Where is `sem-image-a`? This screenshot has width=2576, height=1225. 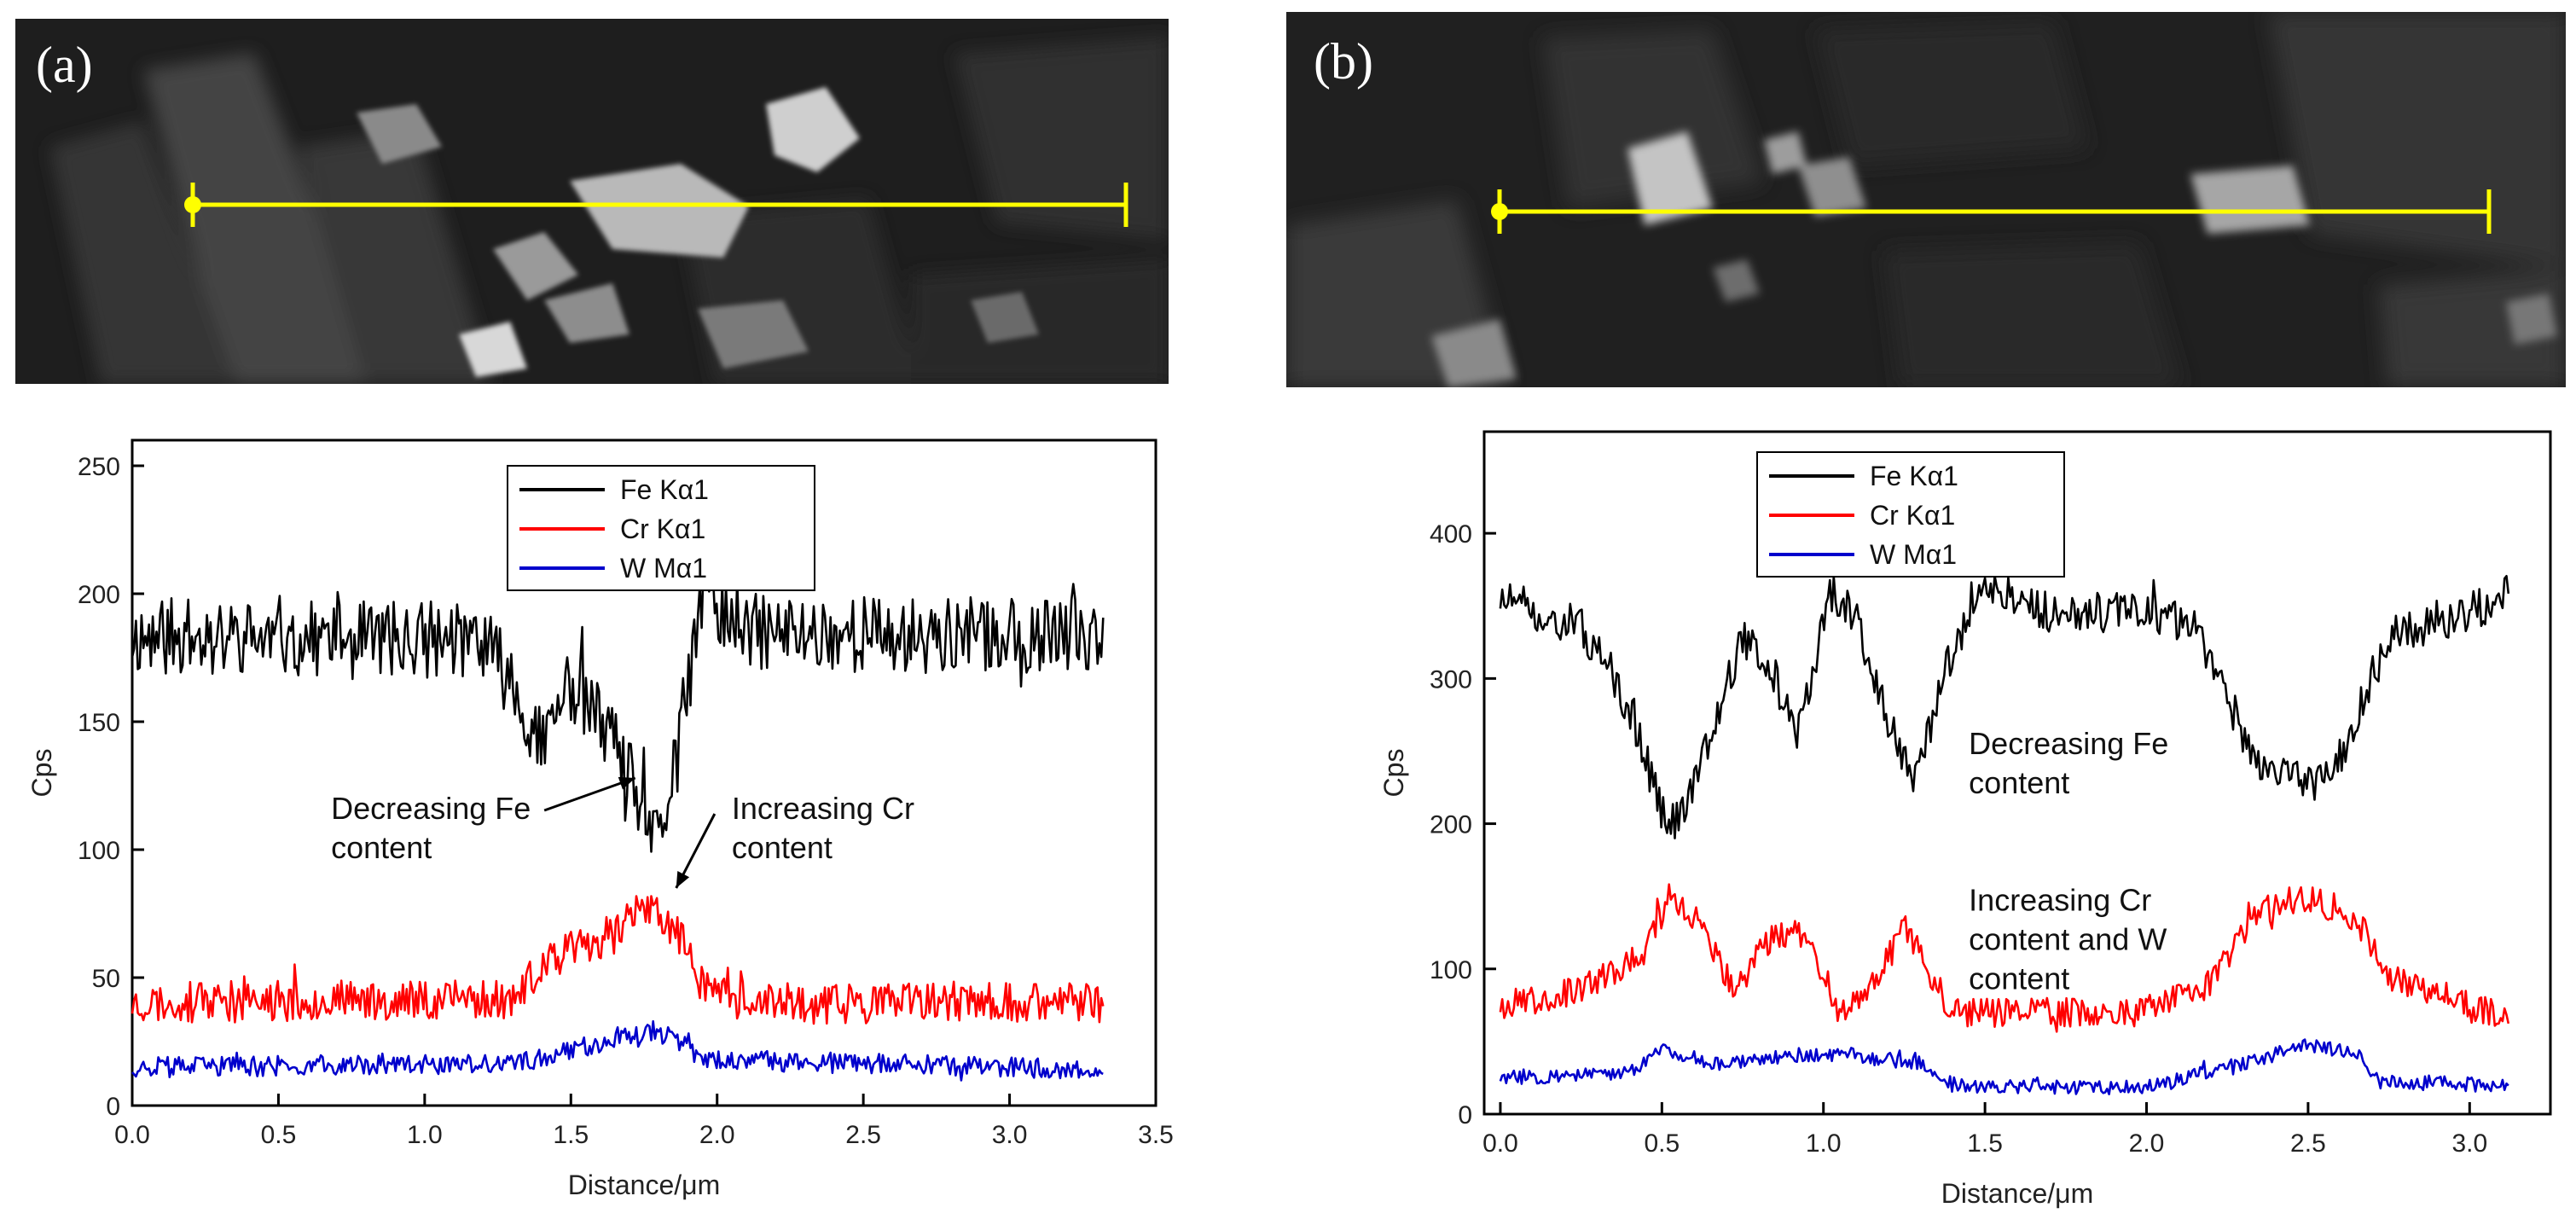 sem-image-a is located at coordinates (592, 201).